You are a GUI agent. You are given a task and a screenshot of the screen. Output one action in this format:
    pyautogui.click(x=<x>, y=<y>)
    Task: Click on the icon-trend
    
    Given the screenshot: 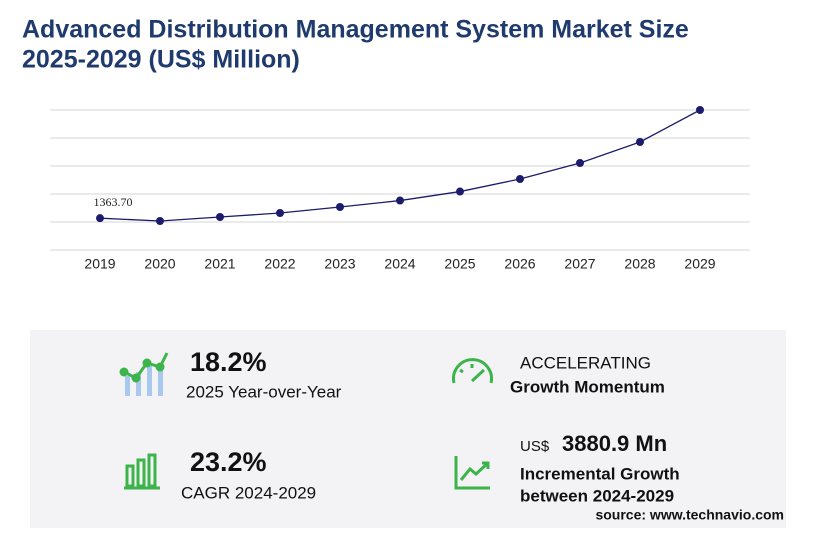 What is the action you would take?
    pyautogui.click(x=472, y=473)
    